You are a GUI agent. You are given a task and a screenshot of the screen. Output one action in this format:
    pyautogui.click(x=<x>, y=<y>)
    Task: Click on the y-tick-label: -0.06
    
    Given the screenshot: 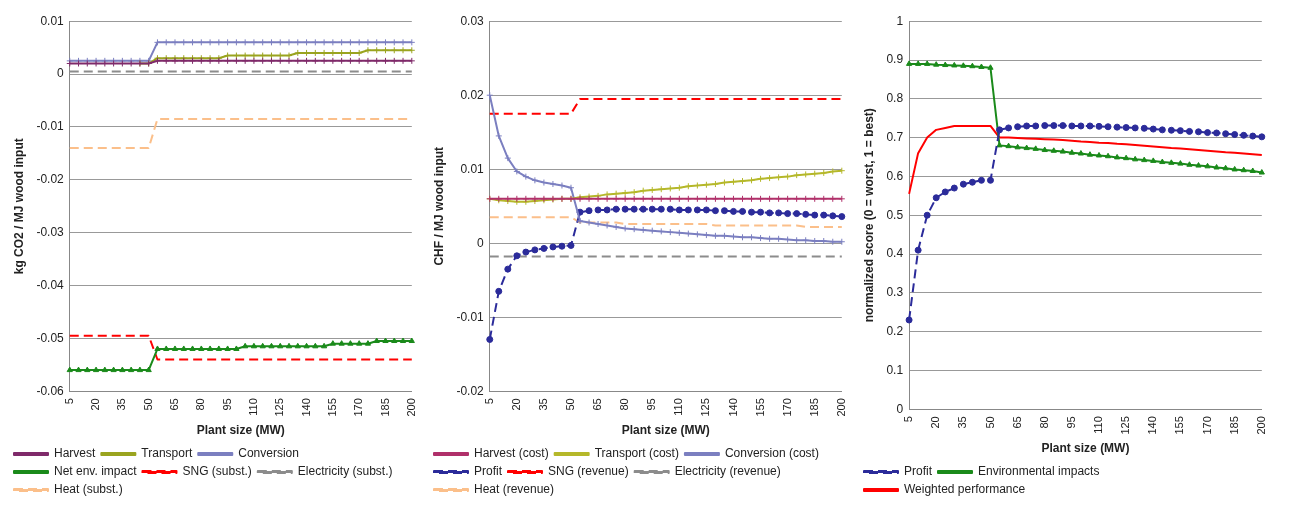 What is the action you would take?
    pyautogui.click(x=50, y=390)
    